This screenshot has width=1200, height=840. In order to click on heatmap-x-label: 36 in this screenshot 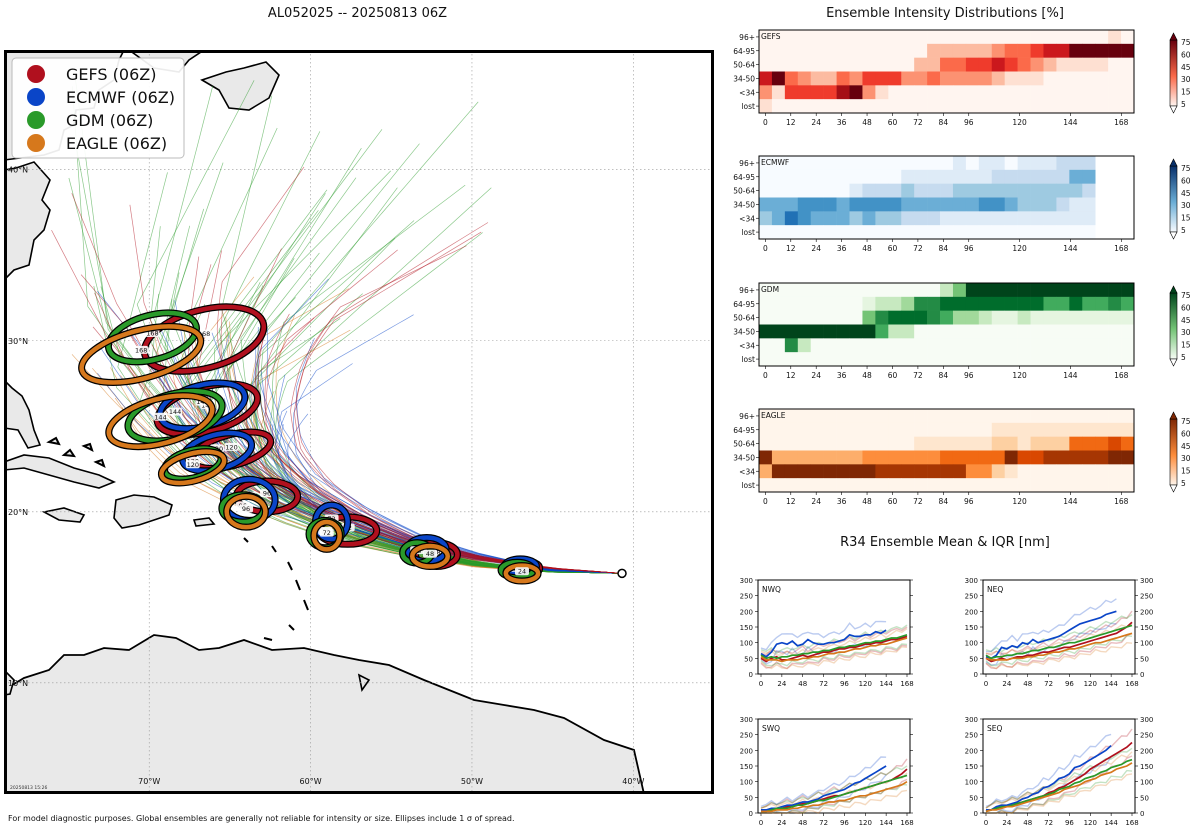, I will do `click(842, 375)`.